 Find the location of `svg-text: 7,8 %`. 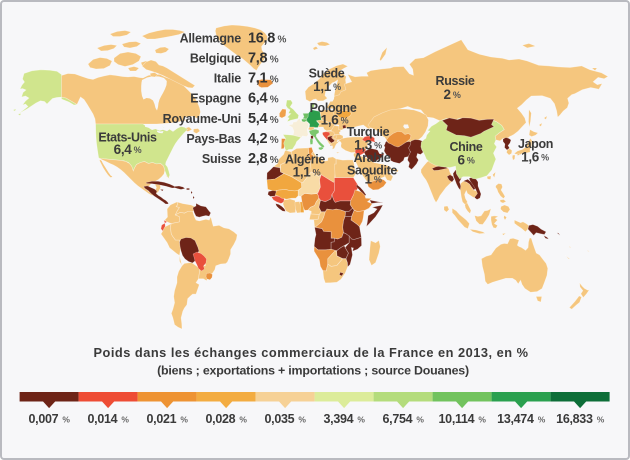

svg-text: 7,8 % is located at coordinates (263, 59).